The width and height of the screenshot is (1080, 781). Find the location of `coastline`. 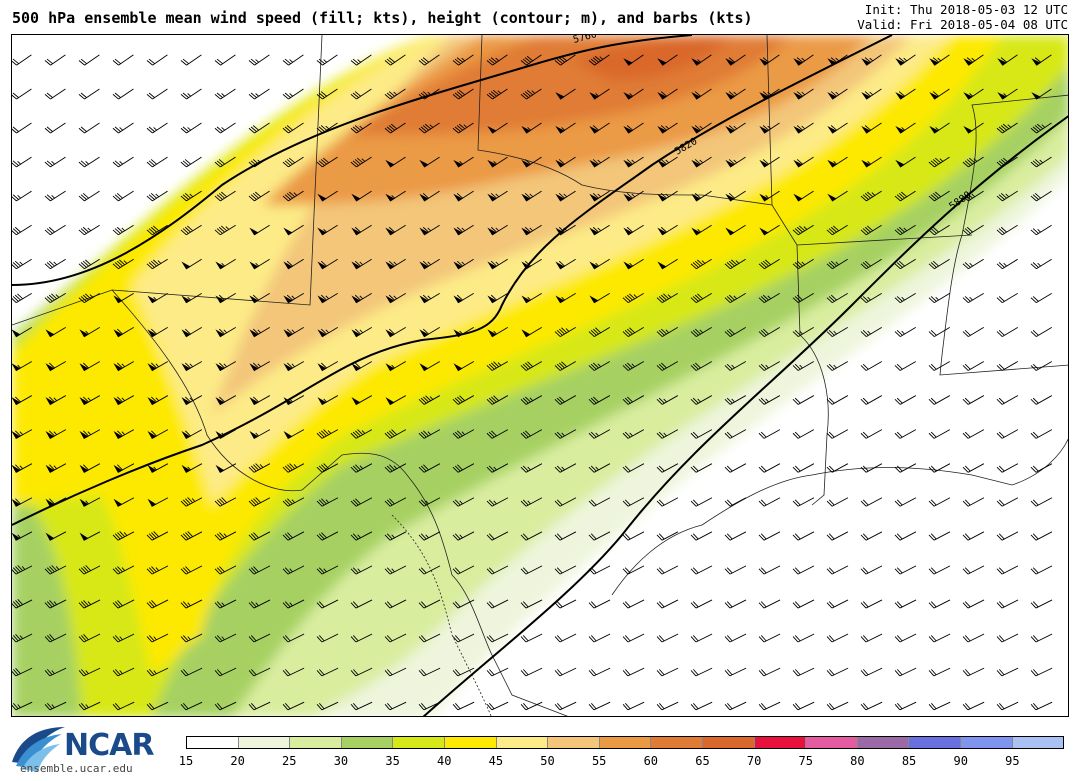

coastline is located at coordinates (839, 517).